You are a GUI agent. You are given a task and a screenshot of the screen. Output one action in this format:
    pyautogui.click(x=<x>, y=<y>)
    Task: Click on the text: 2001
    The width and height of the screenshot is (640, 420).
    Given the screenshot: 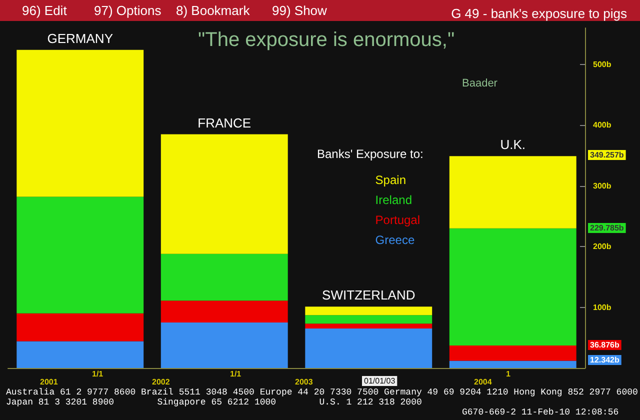 What is the action you would take?
    pyautogui.click(x=49, y=382)
    